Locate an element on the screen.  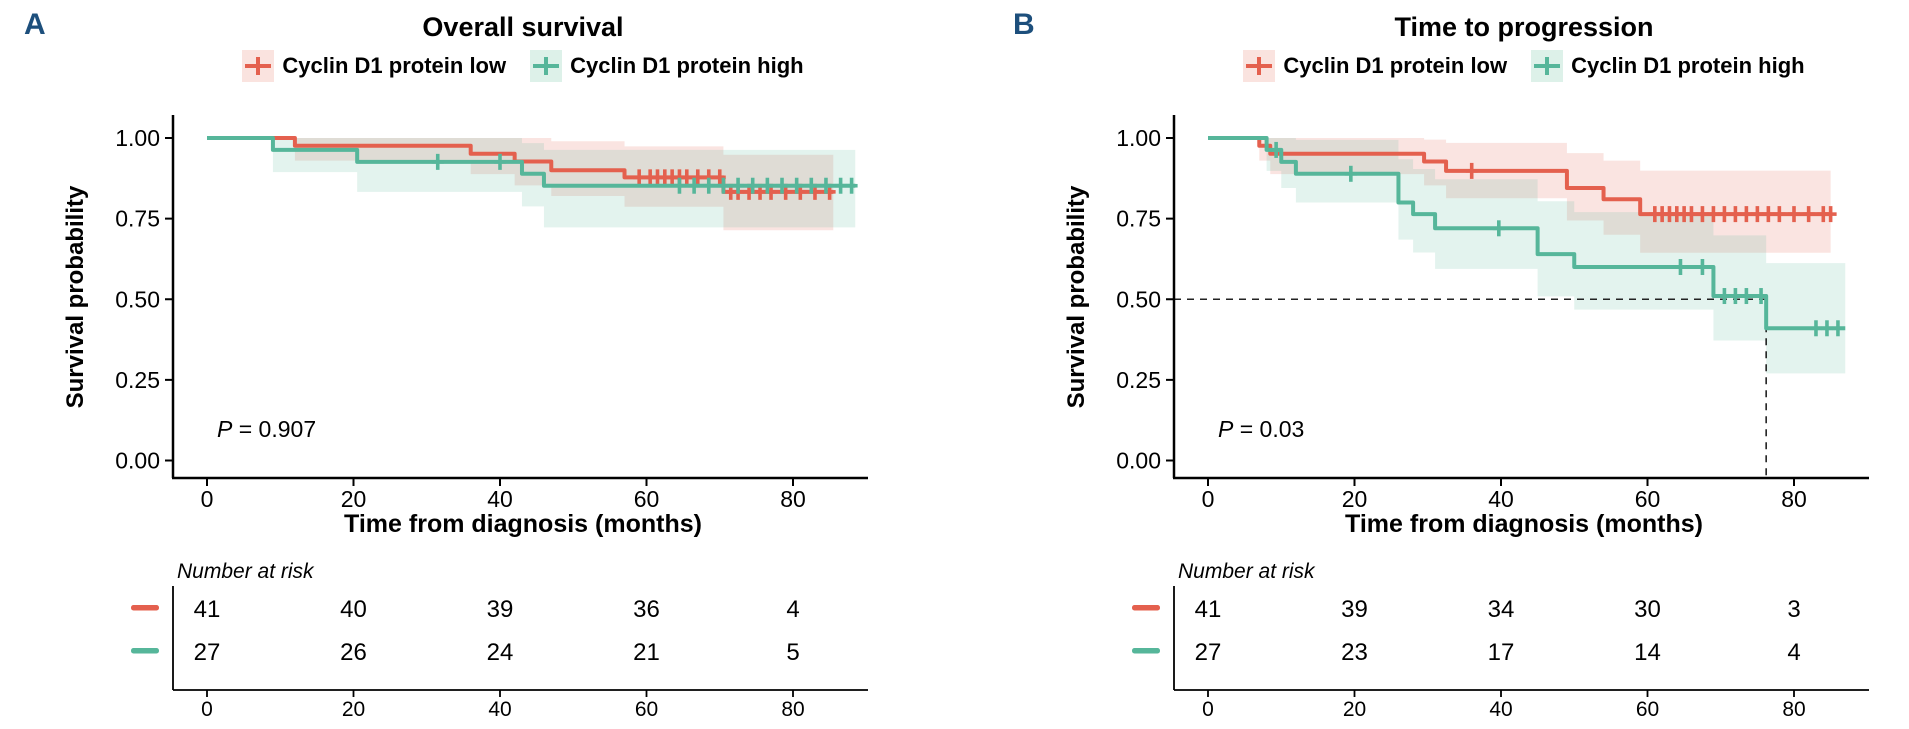
panel-letter-b: B is located at coordinates (1024, 24).